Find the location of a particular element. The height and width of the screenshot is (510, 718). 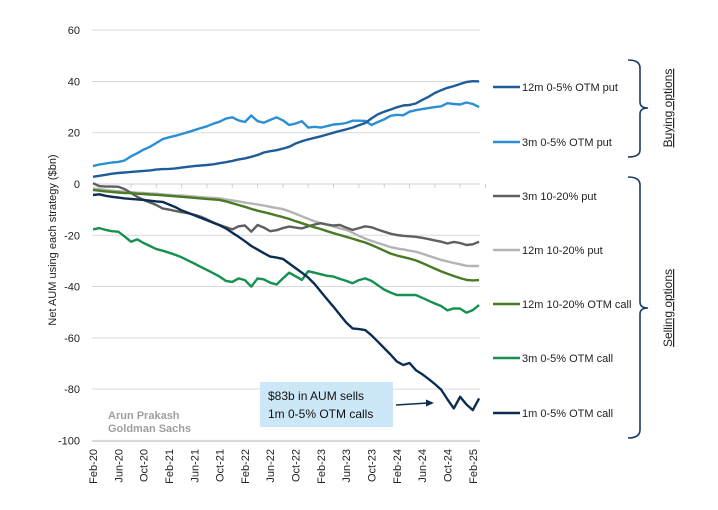

series-line-12m-10-20-otm-call is located at coordinates (286, 235).